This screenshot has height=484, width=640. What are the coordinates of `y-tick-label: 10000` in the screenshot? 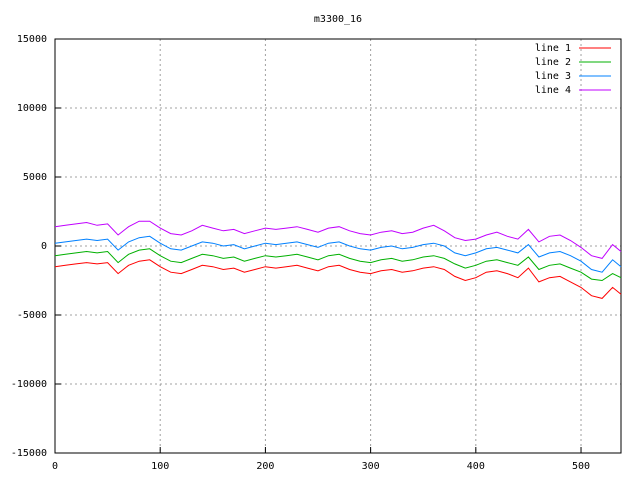 It's located at (32, 108).